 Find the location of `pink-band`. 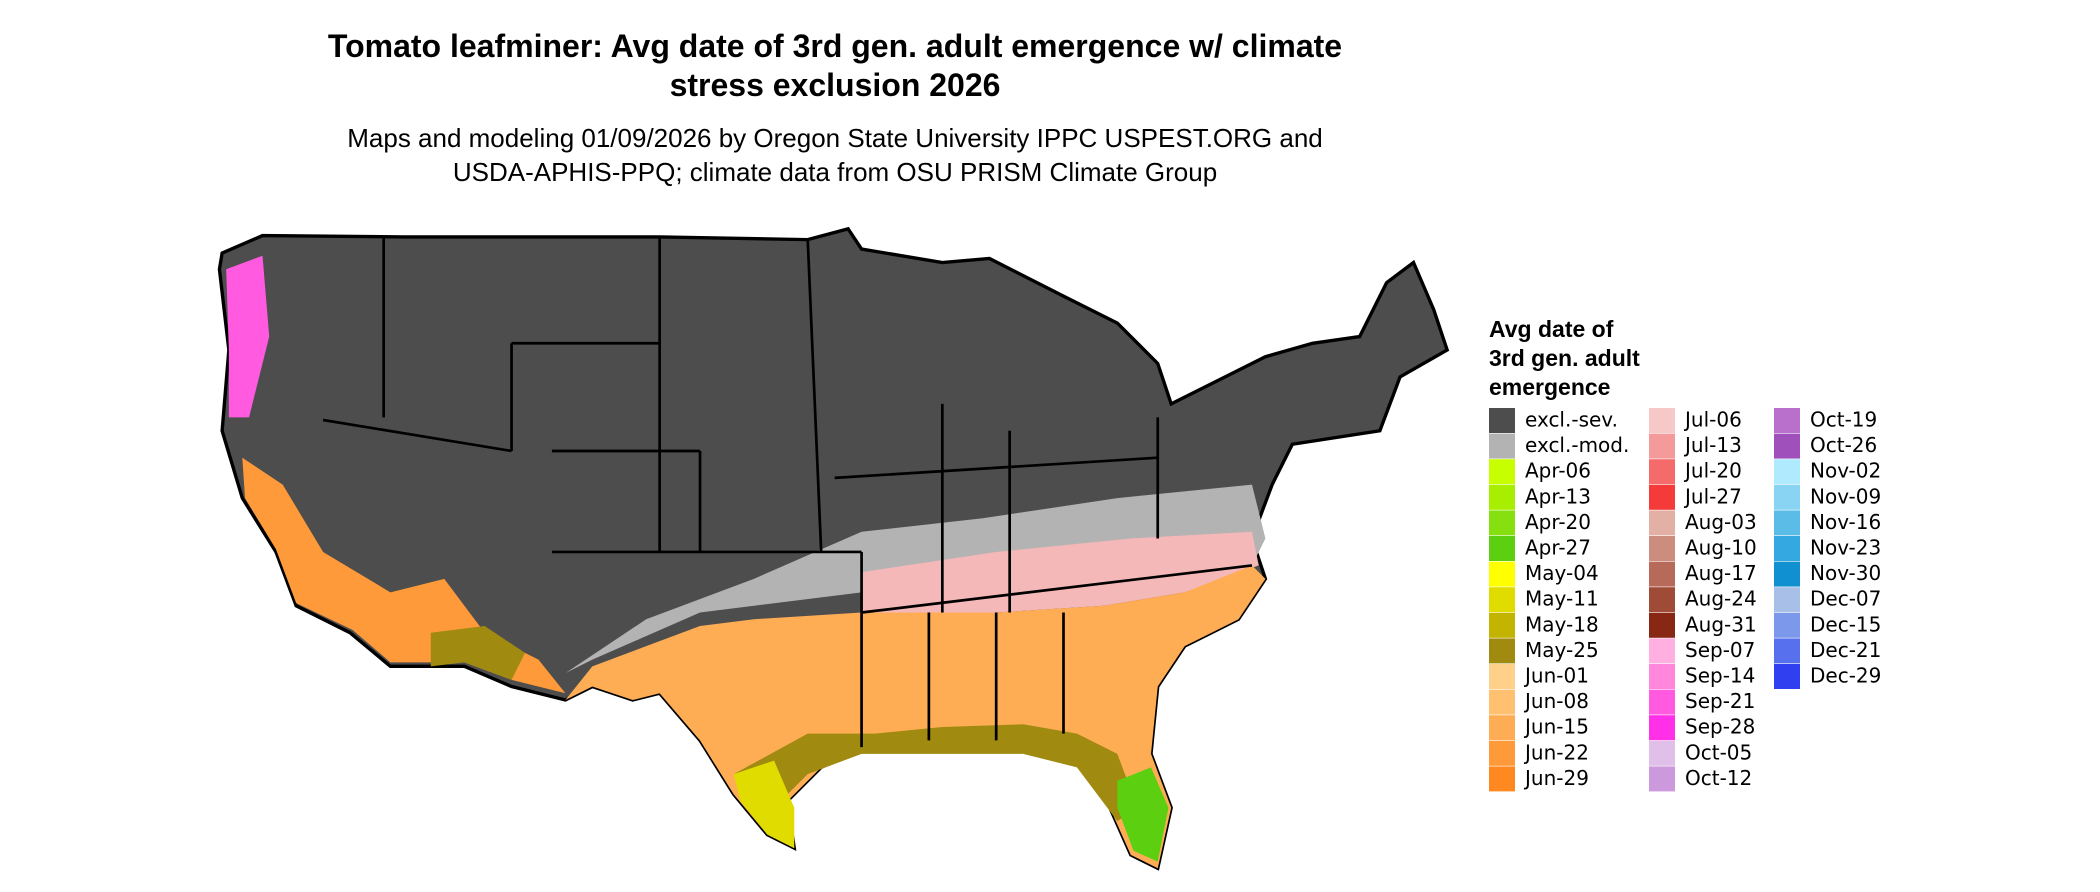

pink-band is located at coordinates (1060, 572).